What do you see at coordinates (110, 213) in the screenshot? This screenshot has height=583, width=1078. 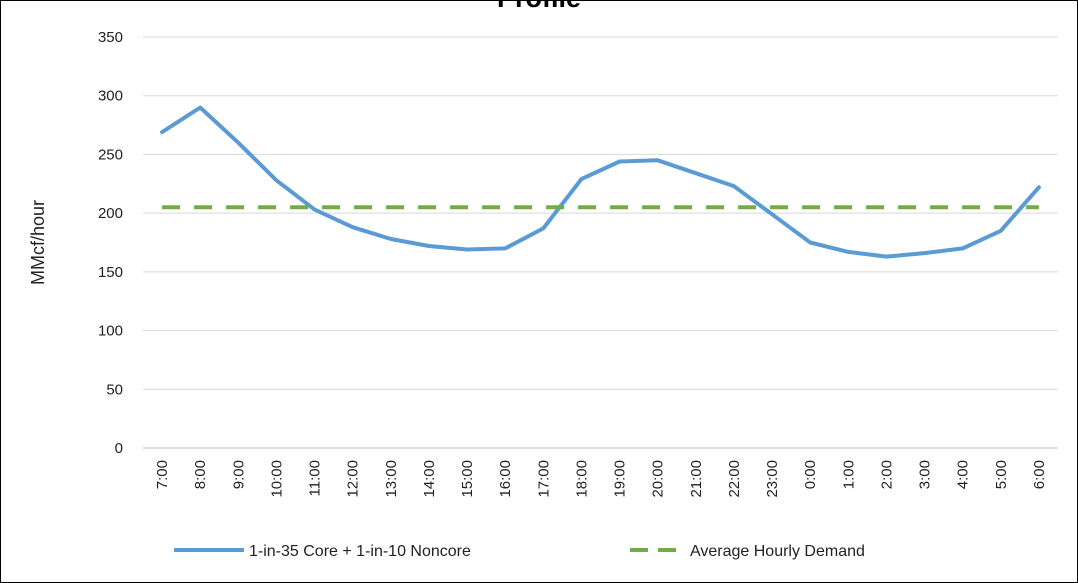 I see `y-tick-label: 200` at bounding box center [110, 213].